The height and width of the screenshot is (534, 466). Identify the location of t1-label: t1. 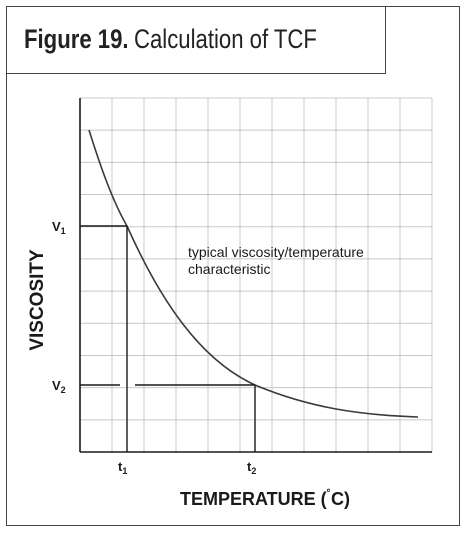
(122, 467).